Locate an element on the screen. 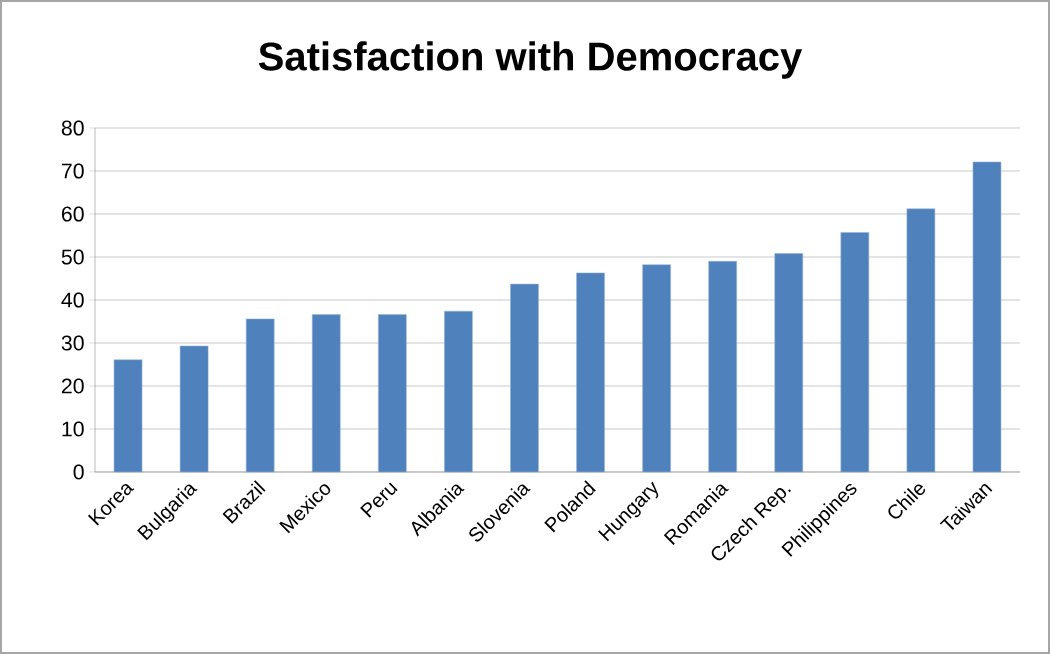 The image size is (1050, 654). y-tick-label: 60 is located at coordinates (72, 214).